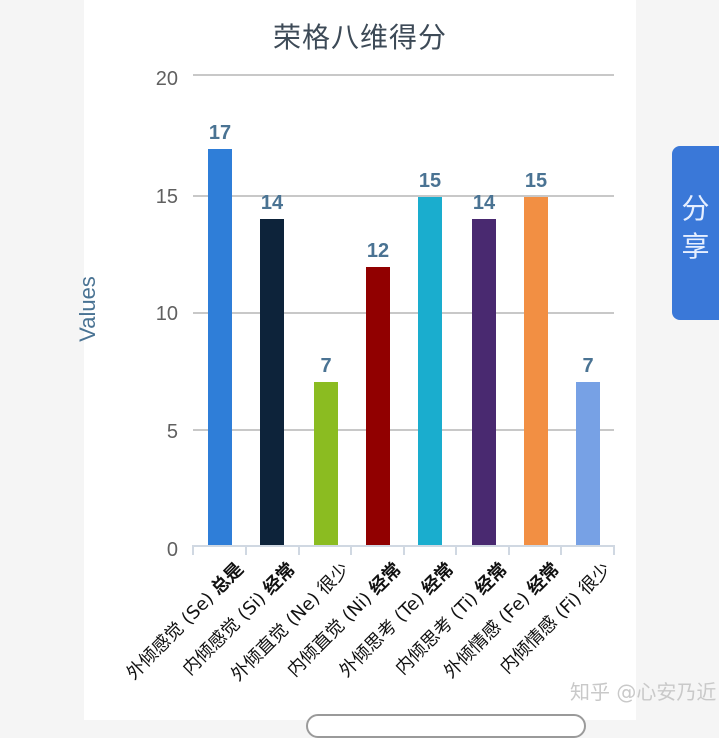  I want to click on bar-se, so click(220, 347).